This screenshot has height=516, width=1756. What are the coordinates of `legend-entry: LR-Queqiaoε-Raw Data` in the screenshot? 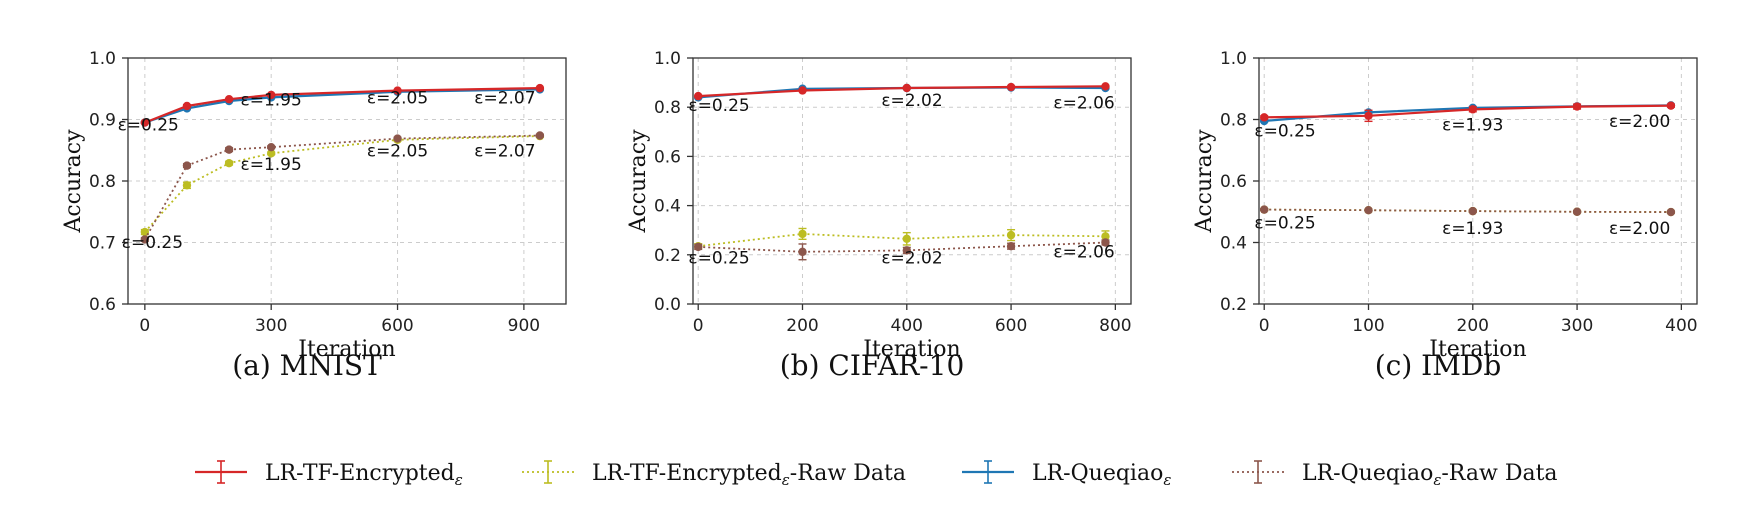 It's located at (1395, 474).